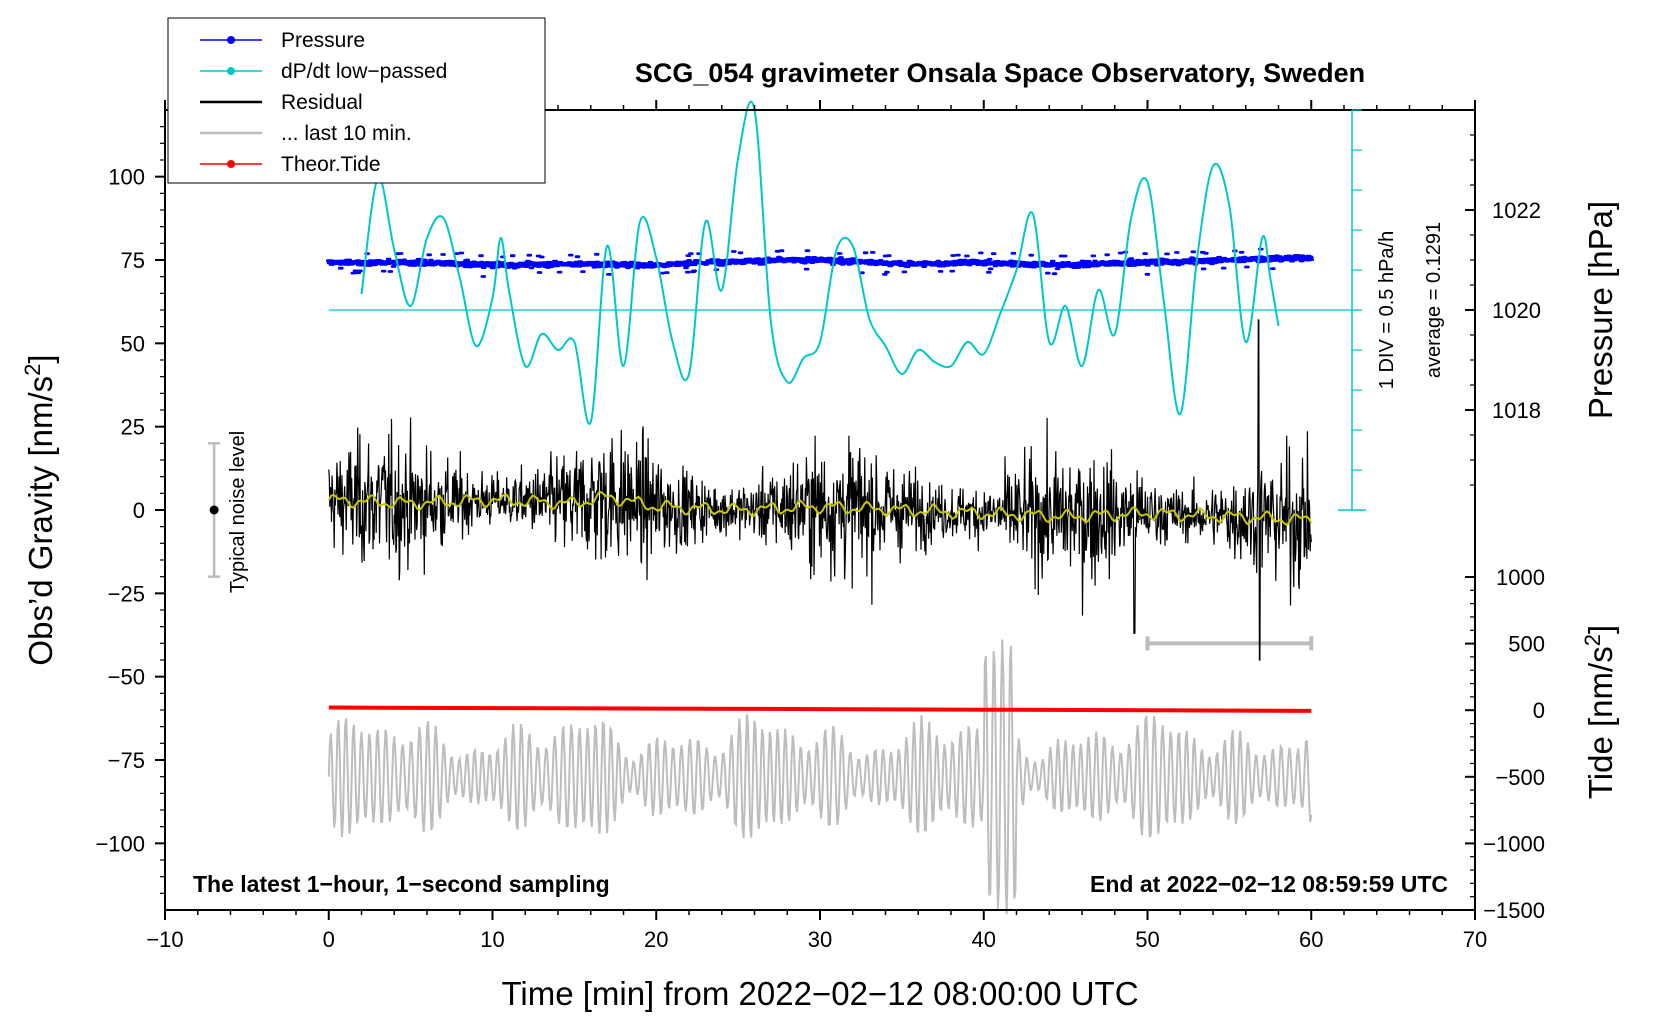 The width and height of the screenshot is (1660, 1020). I want to click on legend-item: dP/dt low−passed, so click(323, 71).